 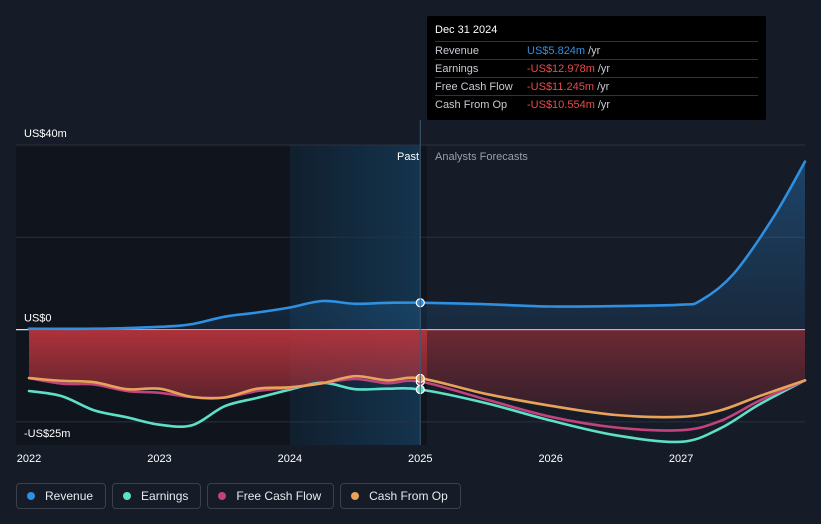 What do you see at coordinates (561, 86) in the screenshot?
I see `tooltip-value: -US$11.245m` at bounding box center [561, 86].